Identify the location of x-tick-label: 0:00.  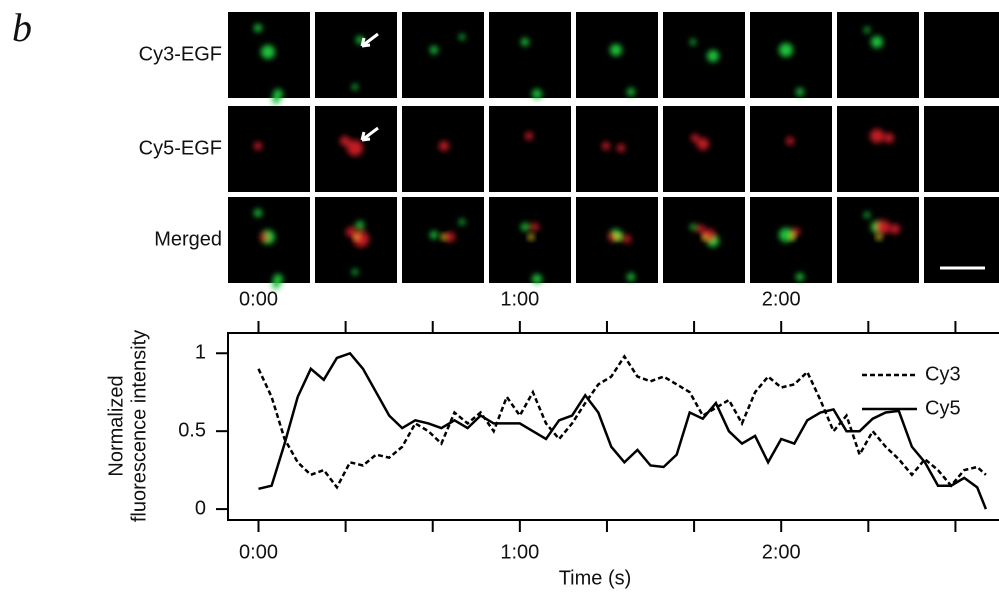
(258, 552).